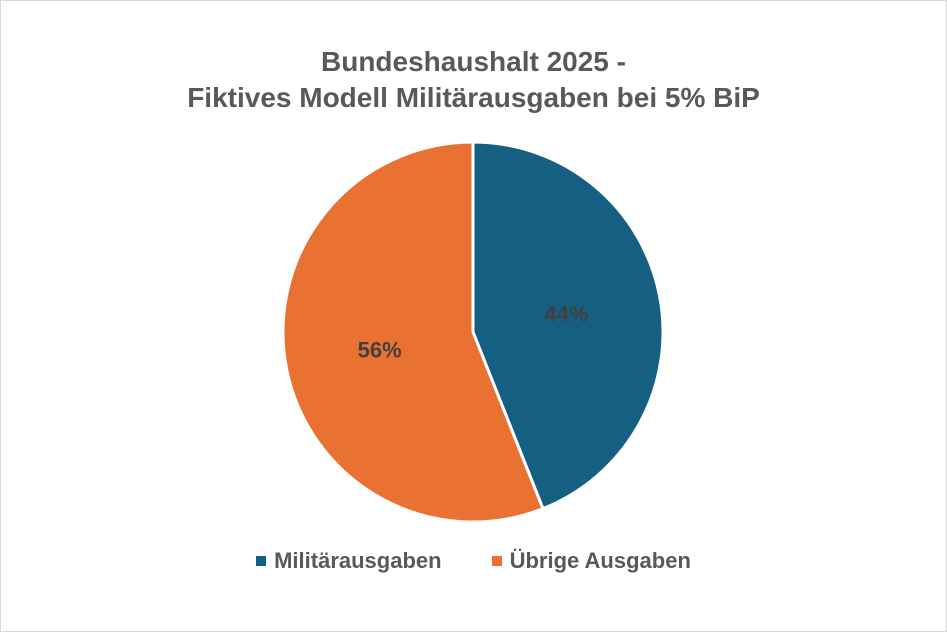 Image resolution: width=947 pixels, height=632 pixels. Describe the element at coordinates (358, 560) in the screenshot. I see `legend-label-militaerausgaben: Militärausgaben` at that location.